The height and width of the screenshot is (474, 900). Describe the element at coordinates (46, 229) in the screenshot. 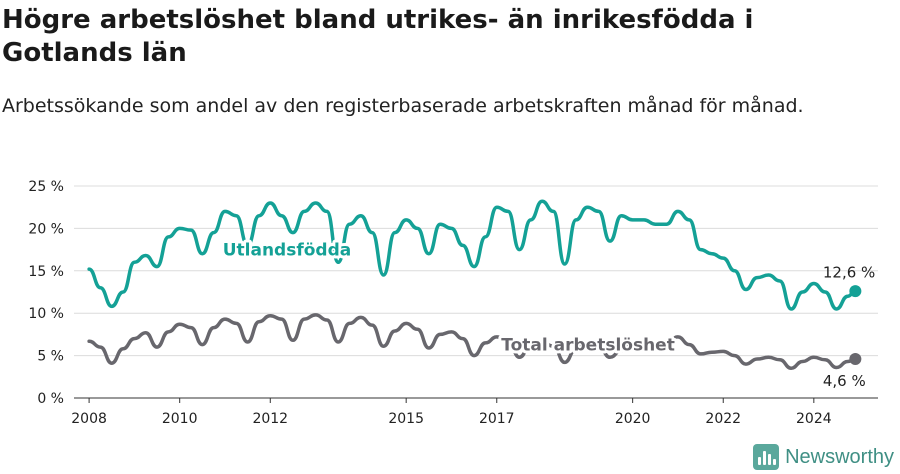

I see `y-tick-label: 20 %` at that location.